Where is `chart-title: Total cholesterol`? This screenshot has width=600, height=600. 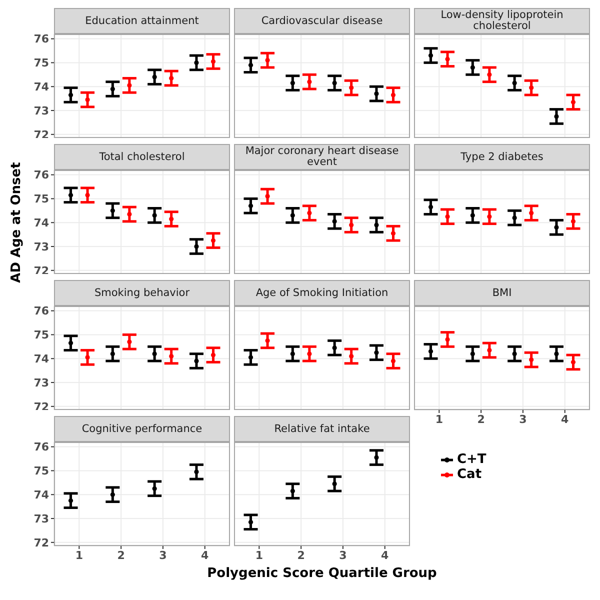
chart-title: Total cholesterol is located at coordinates (142, 157).